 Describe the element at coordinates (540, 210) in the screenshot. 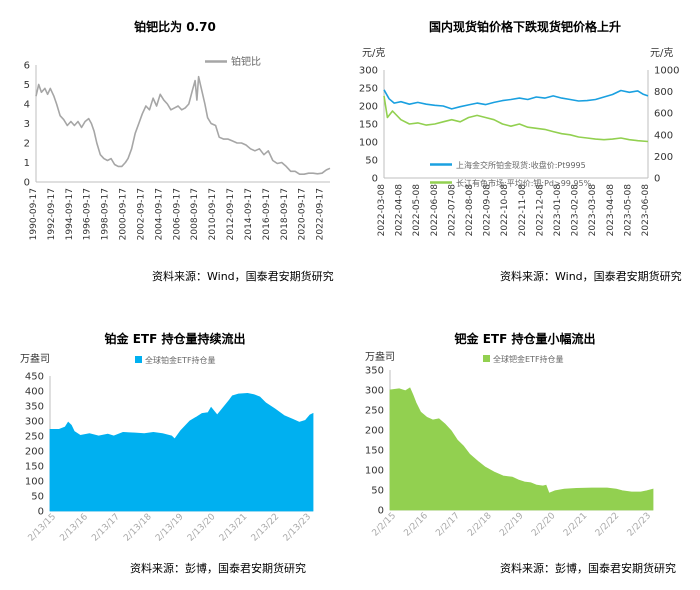

I see `x-tick-label: 2022-12-08` at that location.